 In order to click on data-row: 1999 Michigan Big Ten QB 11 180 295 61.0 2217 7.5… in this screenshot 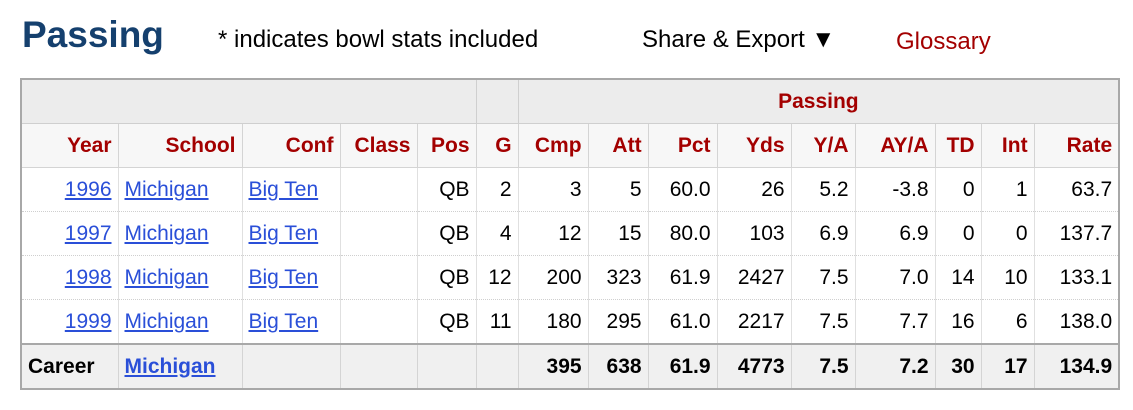, I will do `click(570, 322)`.